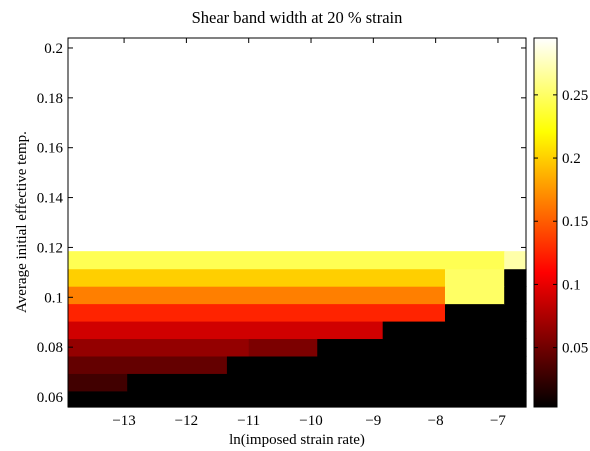  I want to click on x-axis-label: ln(imposed strain rate), so click(297, 440).